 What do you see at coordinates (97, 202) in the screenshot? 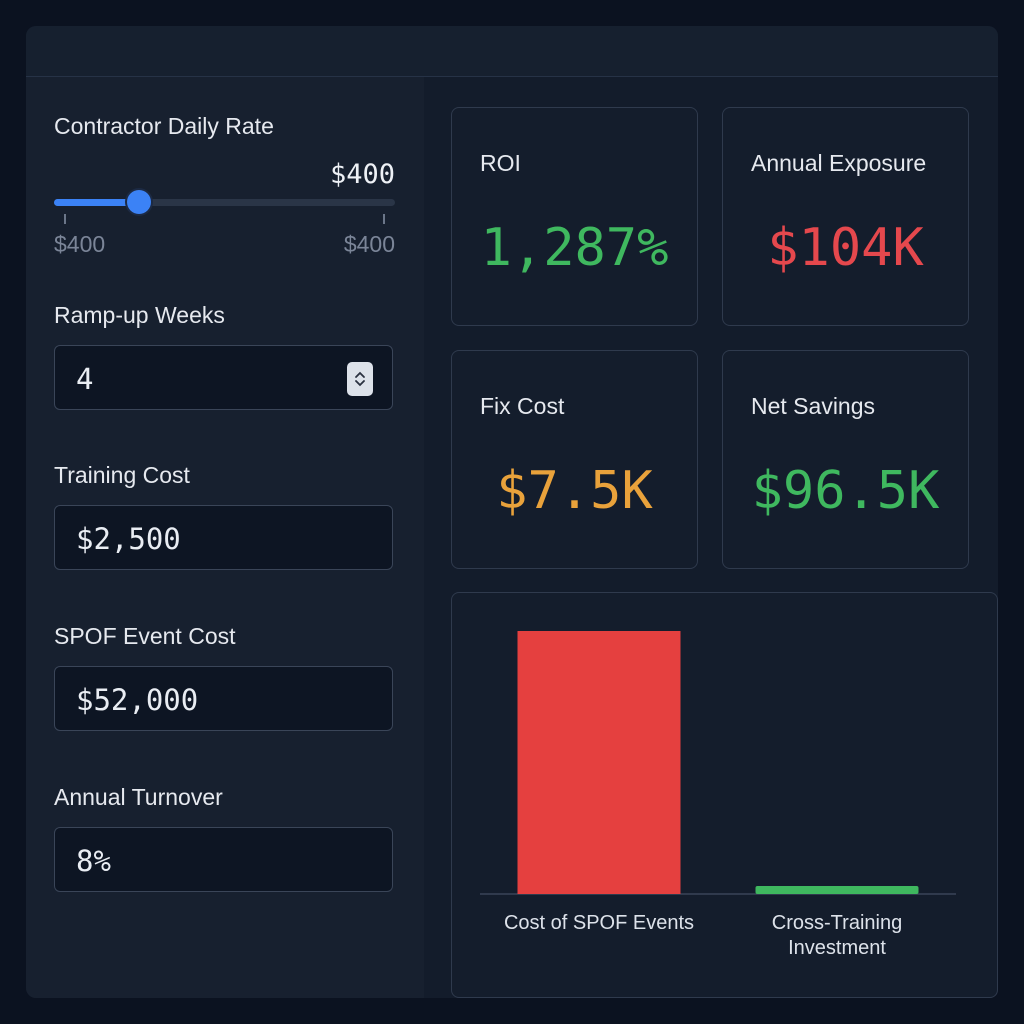
I see `slider-fill` at bounding box center [97, 202].